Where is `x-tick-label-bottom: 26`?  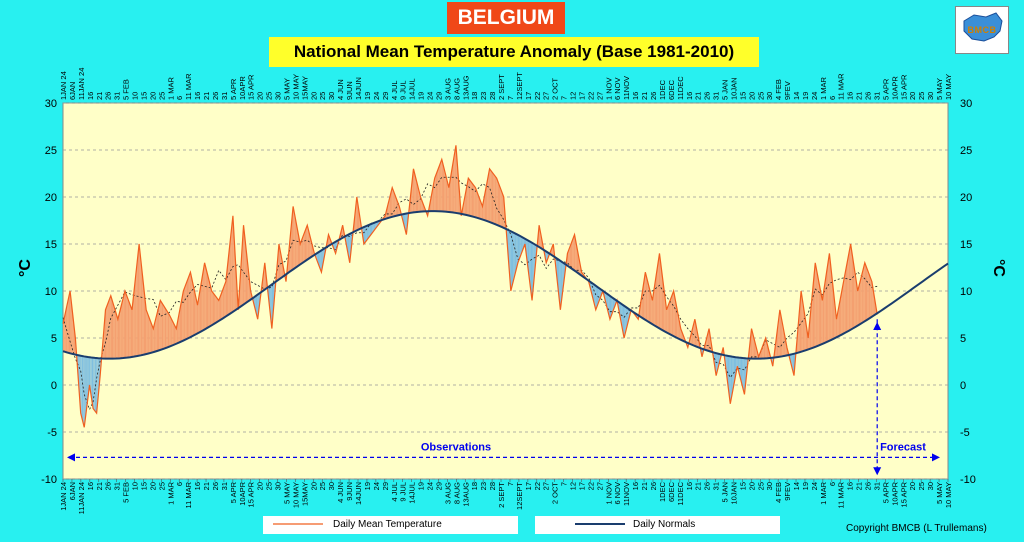 x-tick-label-bottom: 26 is located at coordinates (707, 486).